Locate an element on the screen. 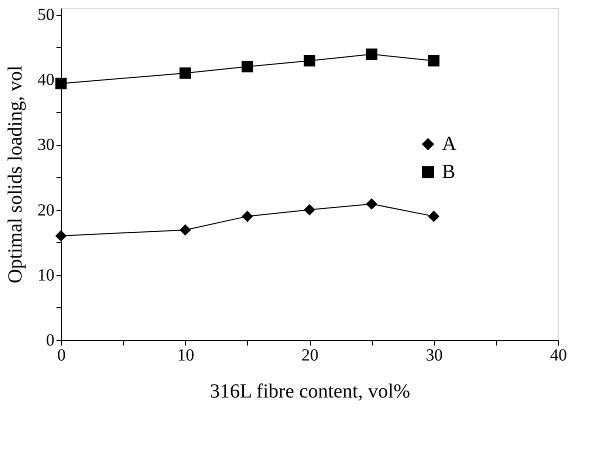  x-tick-label: 20 is located at coordinates (310, 355).